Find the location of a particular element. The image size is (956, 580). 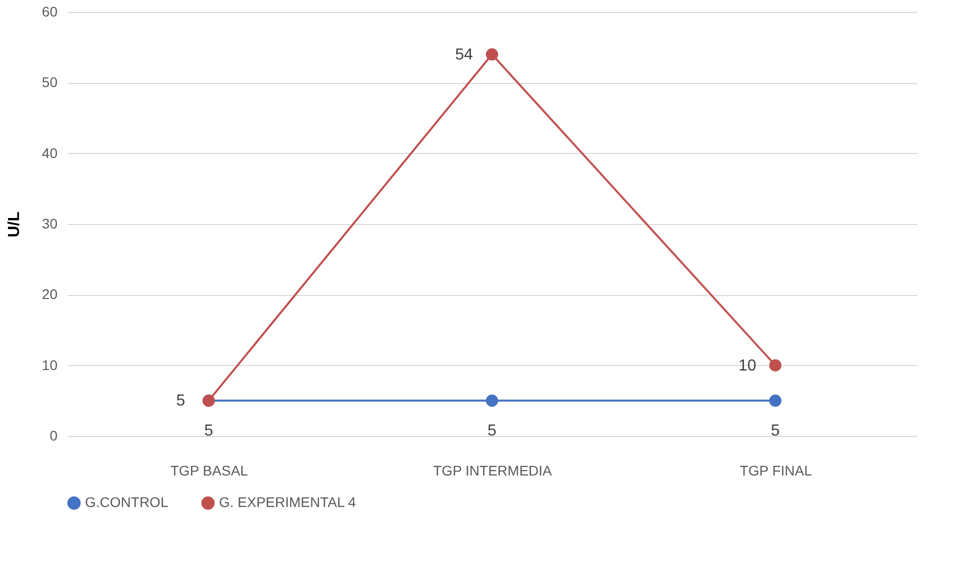

legend-label: G.CONTROL is located at coordinates (126, 502).